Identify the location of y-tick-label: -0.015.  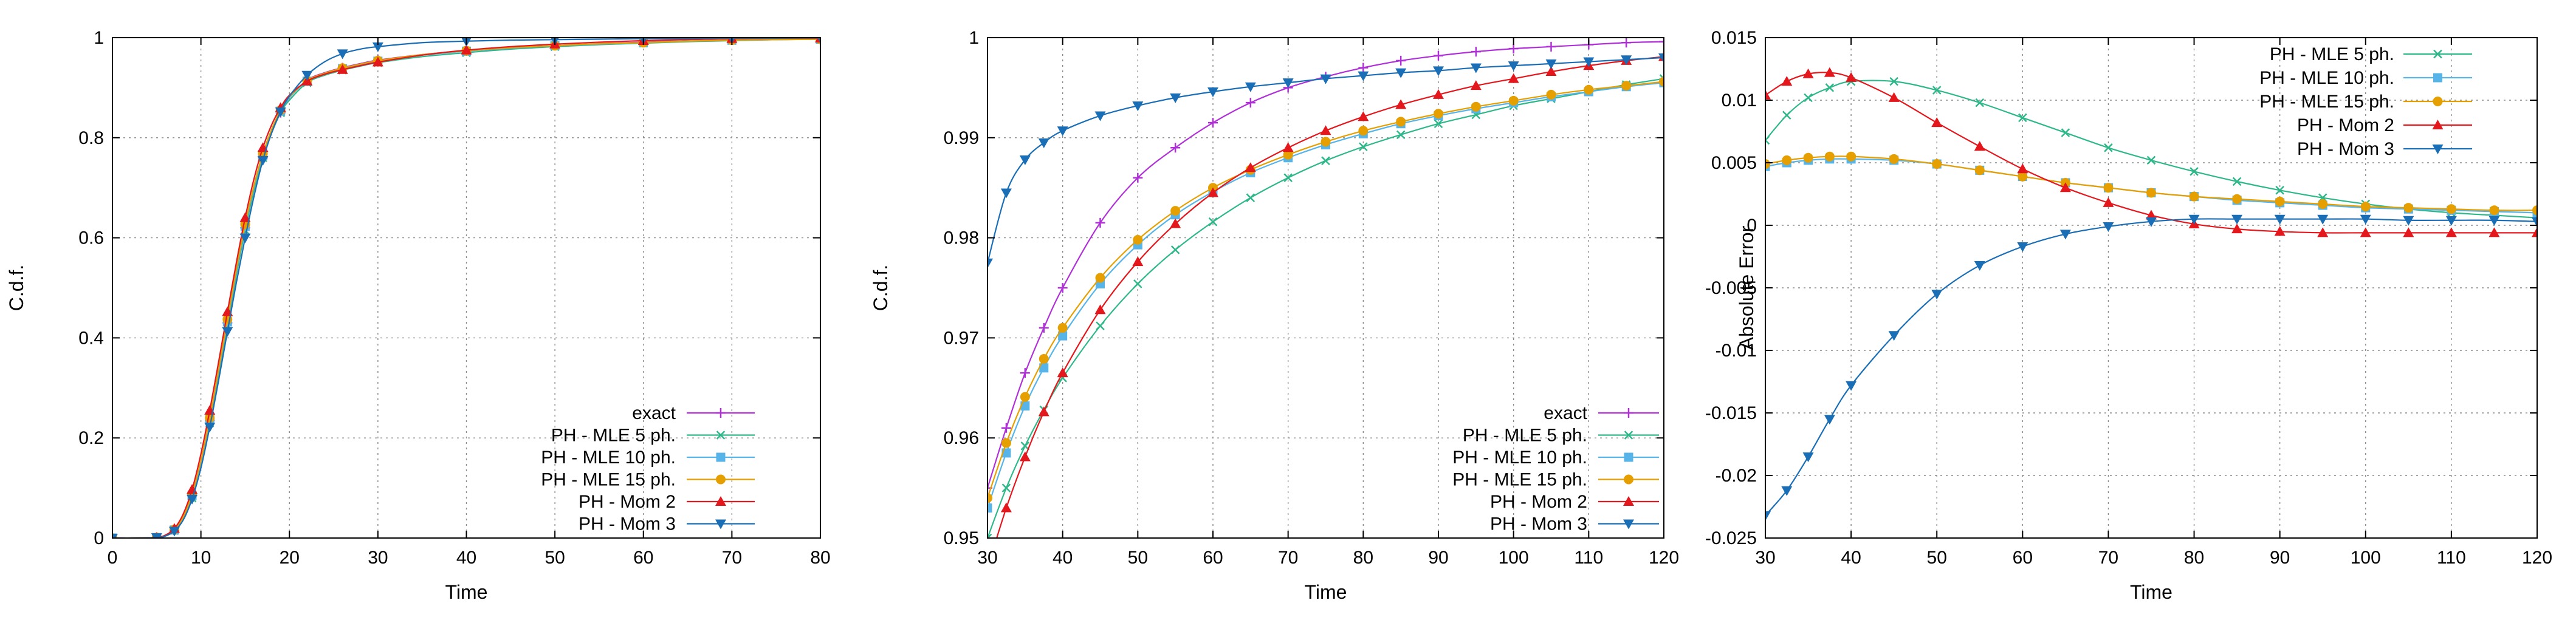
(1731, 413).